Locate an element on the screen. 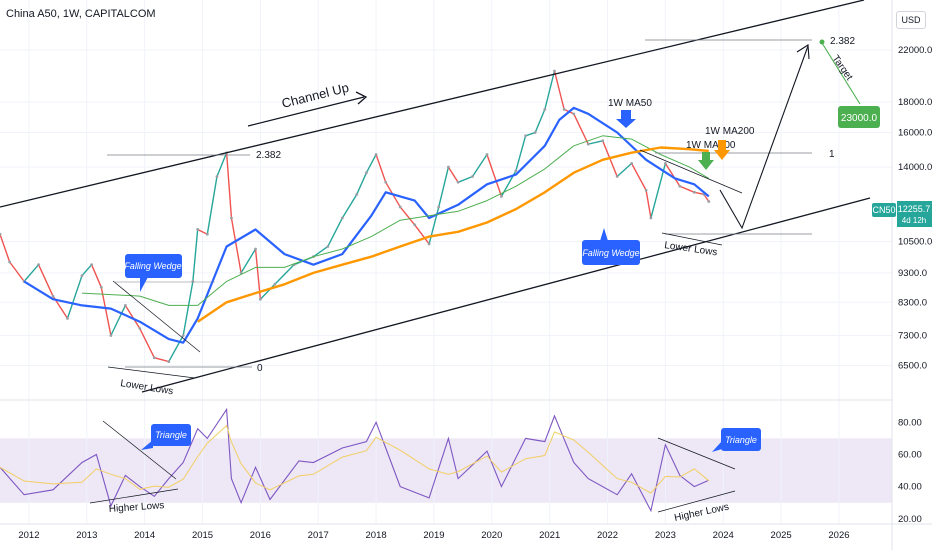 The height and width of the screenshot is (550, 932). price-tick-label: 22000.0 is located at coordinates (915, 50).